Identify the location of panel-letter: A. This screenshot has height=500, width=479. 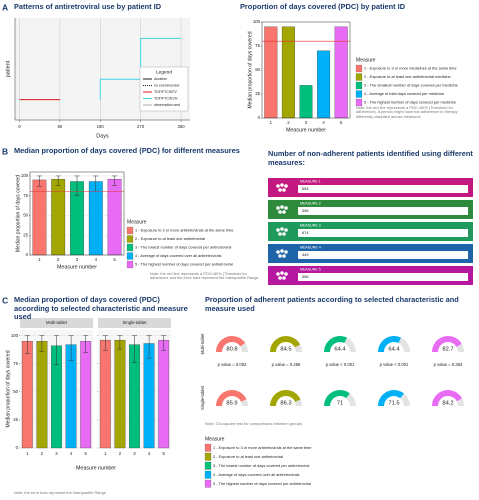
(5, 7).